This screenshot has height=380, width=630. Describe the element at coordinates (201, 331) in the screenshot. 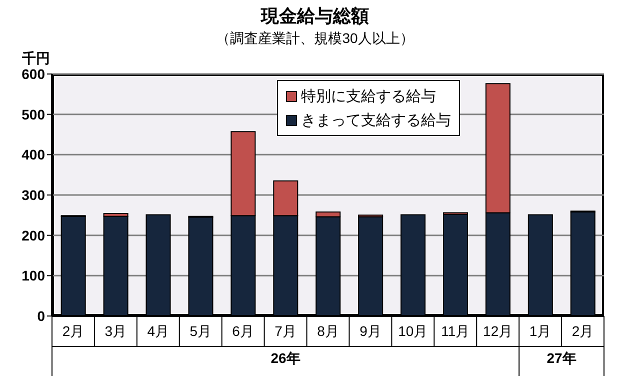

I see `x-tick-label: 5月` at that location.